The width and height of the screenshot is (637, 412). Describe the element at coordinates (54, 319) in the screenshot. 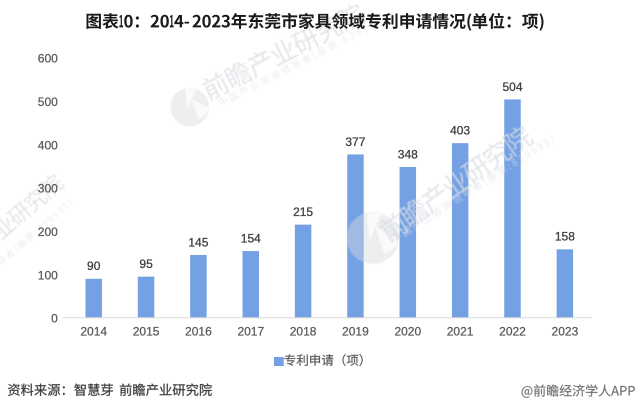

I see `svg-text: 0` at that location.